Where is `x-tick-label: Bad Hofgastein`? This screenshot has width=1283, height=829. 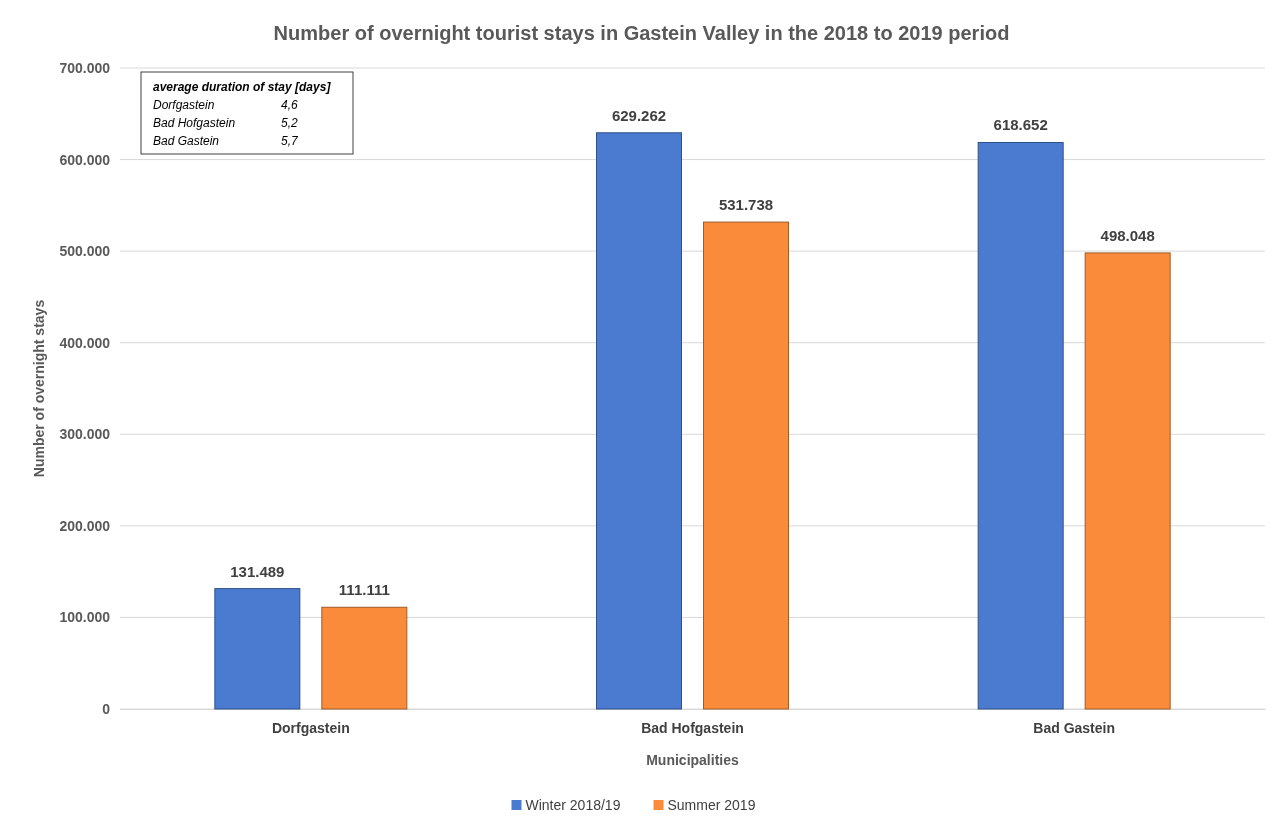 x-tick-label: Bad Hofgastein is located at coordinates (692, 727).